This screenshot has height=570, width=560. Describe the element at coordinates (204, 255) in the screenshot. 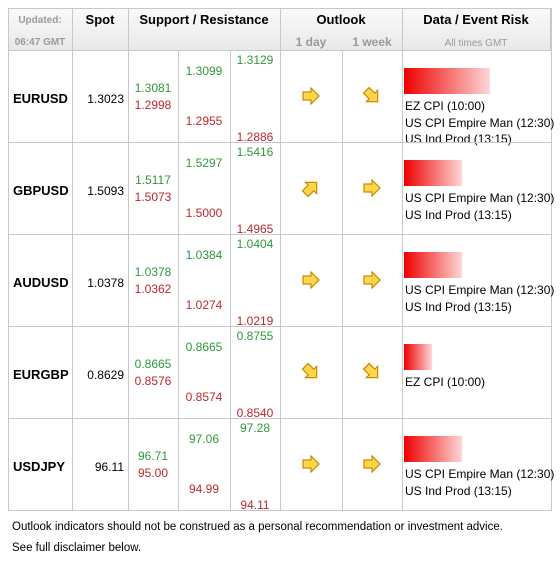

I see `resistance: 1.0384` at that location.